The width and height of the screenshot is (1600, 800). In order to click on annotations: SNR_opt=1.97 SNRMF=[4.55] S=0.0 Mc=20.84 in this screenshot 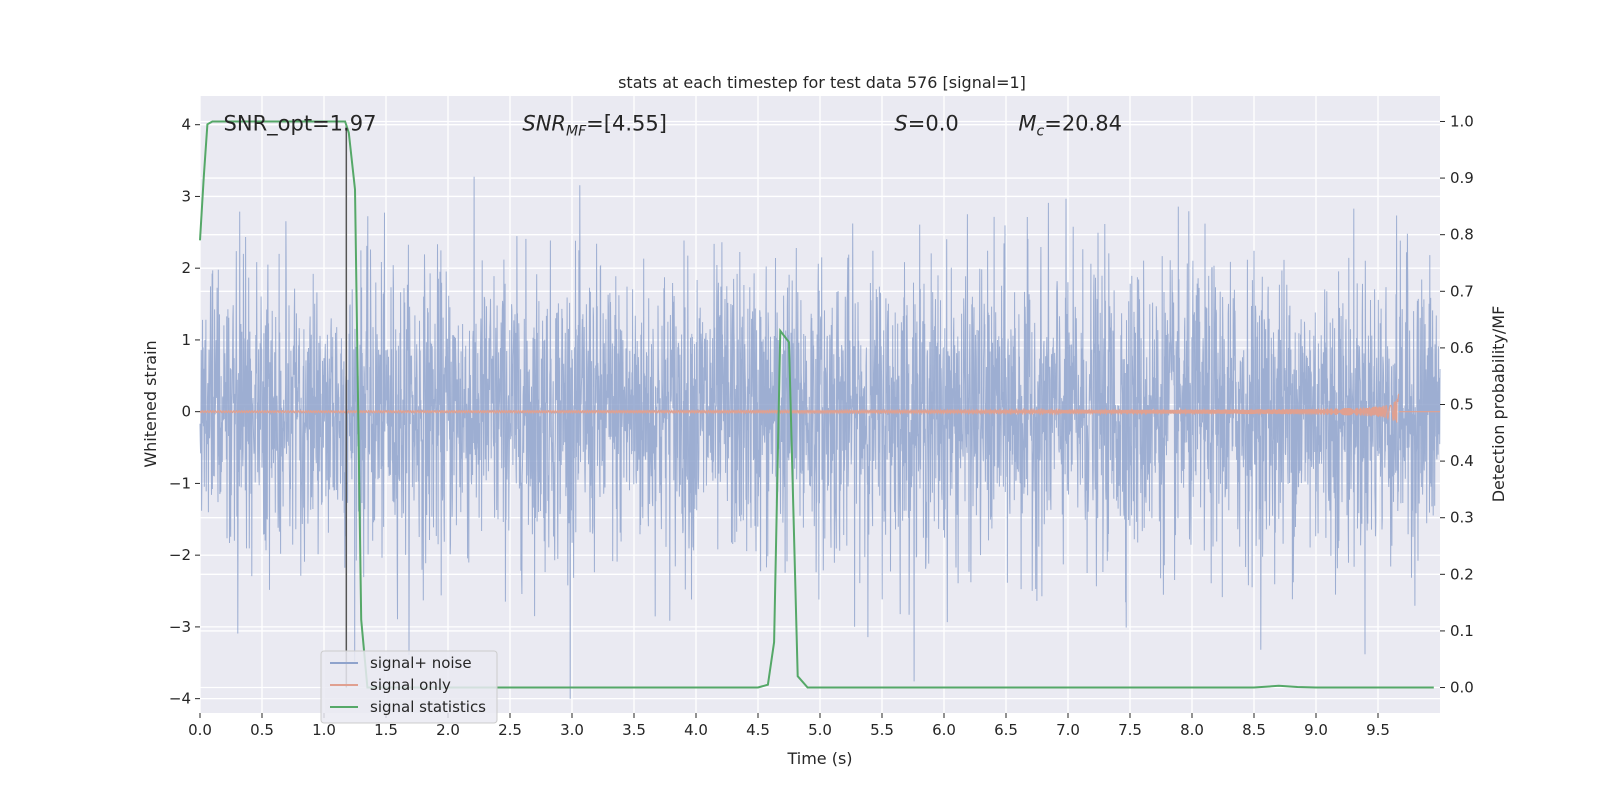, I will do `click(673, 126)`.